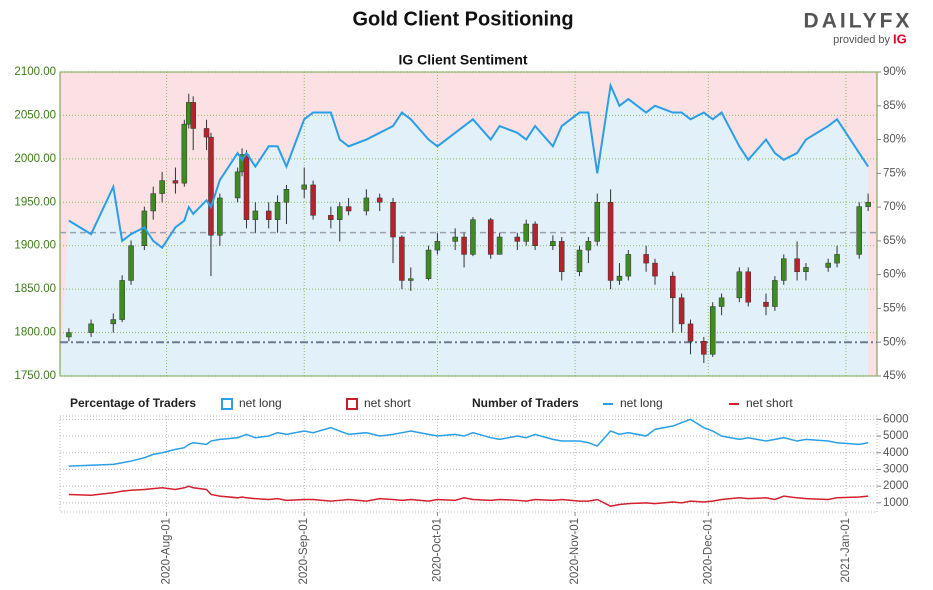 This screenshot has height=590, width=933. What do you see at coordinates (896, 469) in the screenshot?
I see `y-tick-label: 3000` at bounding box center [896, 469].